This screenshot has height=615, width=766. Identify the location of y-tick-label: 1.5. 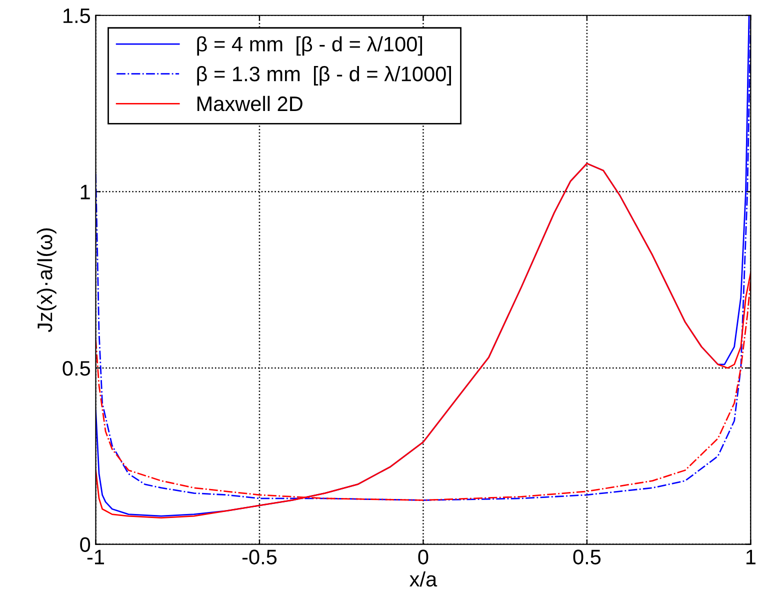
(77, 16).